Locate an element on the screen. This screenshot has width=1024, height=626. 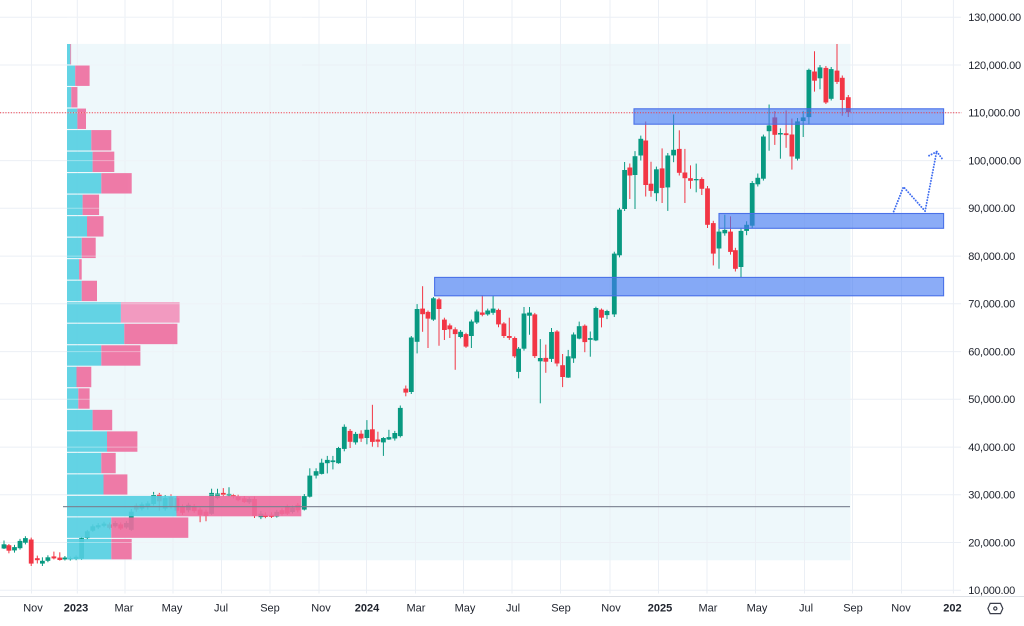
svg-text: 2025 is located at coordinates (660, 609).